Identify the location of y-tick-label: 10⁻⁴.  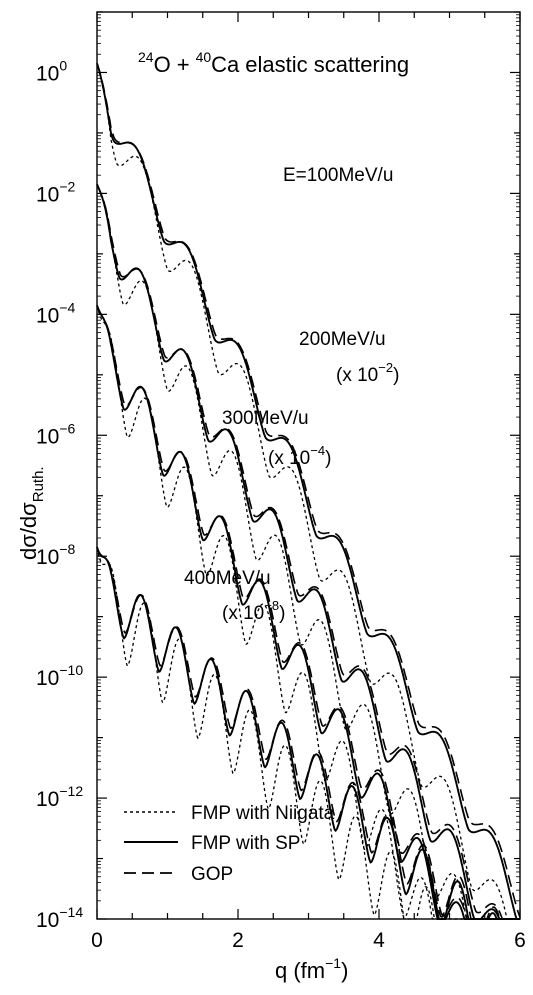
(56, 313).